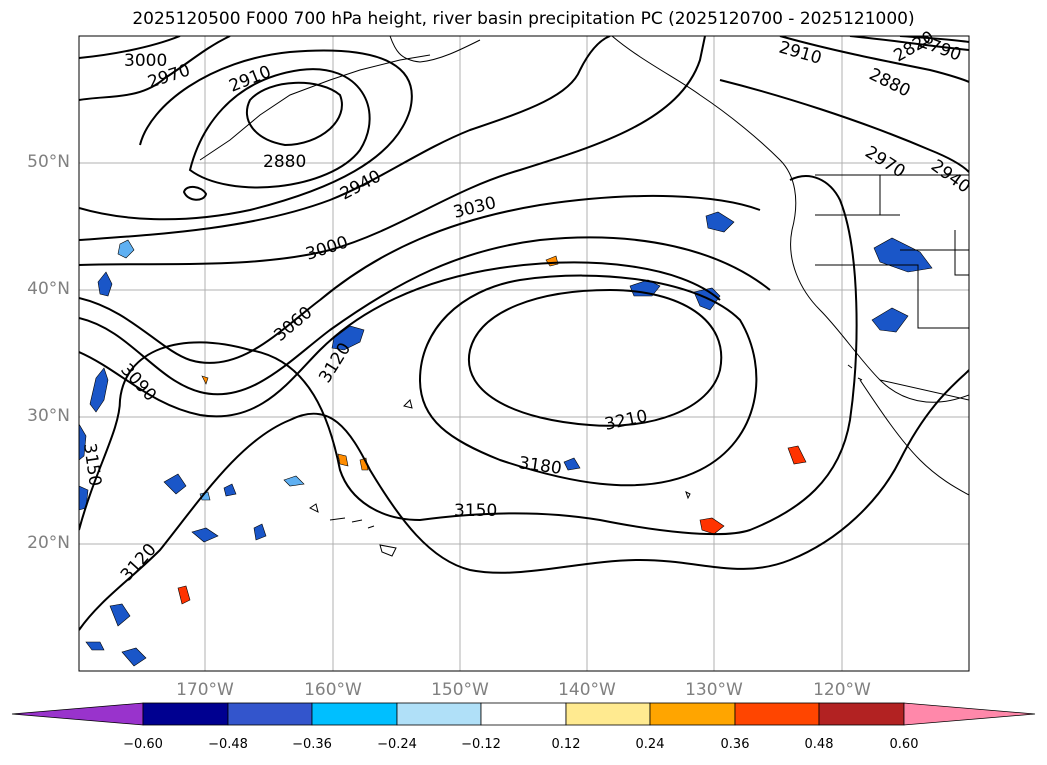 The width and height of the screenshot is (1047, 765). I want to click on colorbar-extend-high, so click(969, 714).